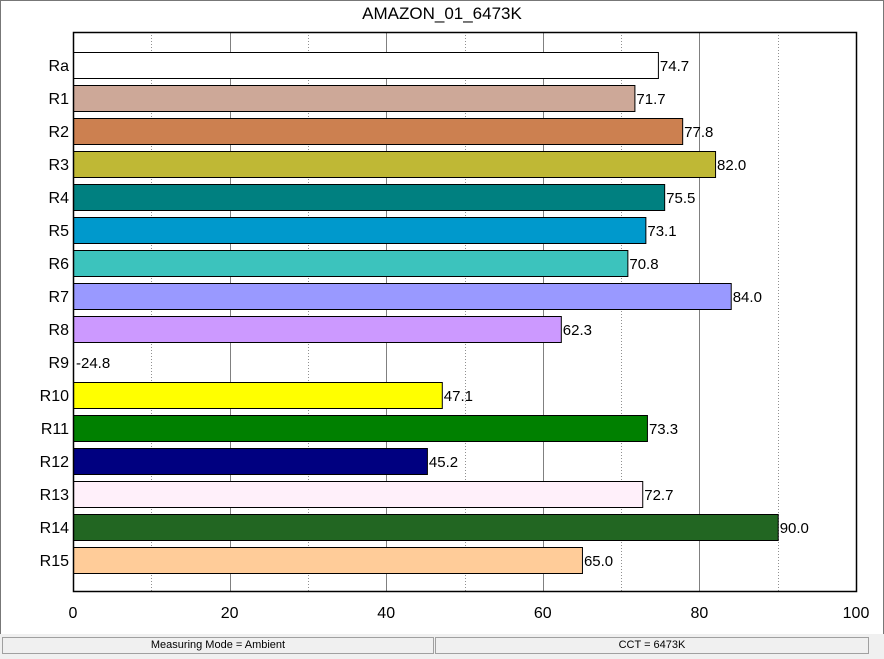  I want to click on category-label: R12, so click(54, 462).